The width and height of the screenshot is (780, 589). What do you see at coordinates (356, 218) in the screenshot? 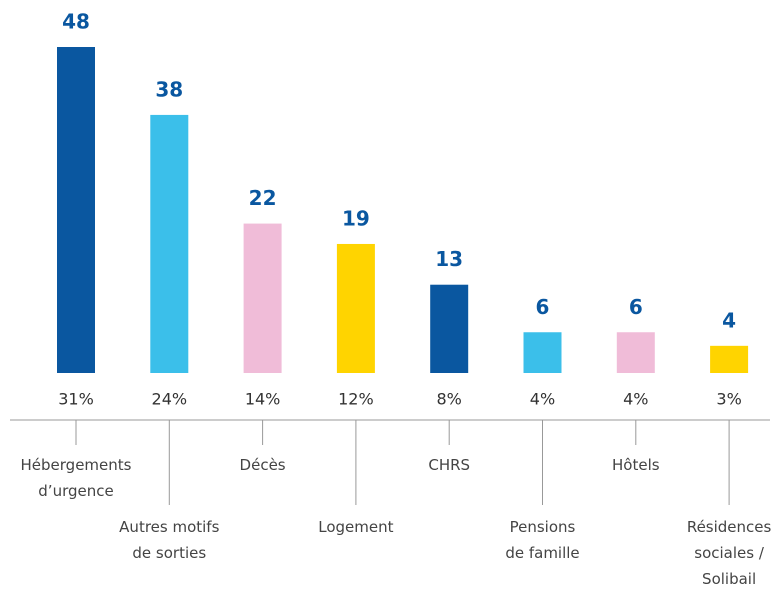
I see `value-label: 19` at bounding box center [356, 218].